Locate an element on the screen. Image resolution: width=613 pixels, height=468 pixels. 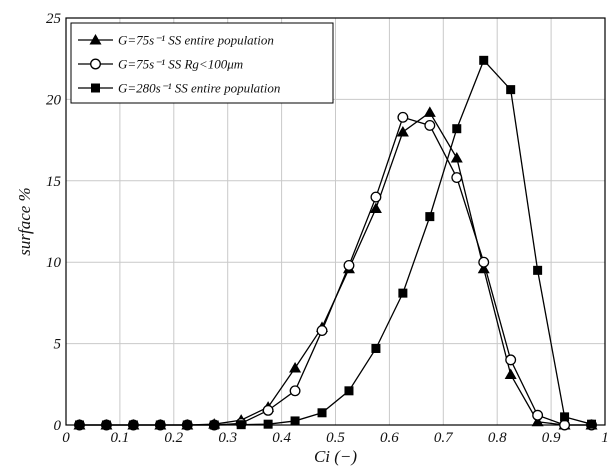
y-ticks: 0 5 10 15 20 25 is located at coordinates (54, 222).